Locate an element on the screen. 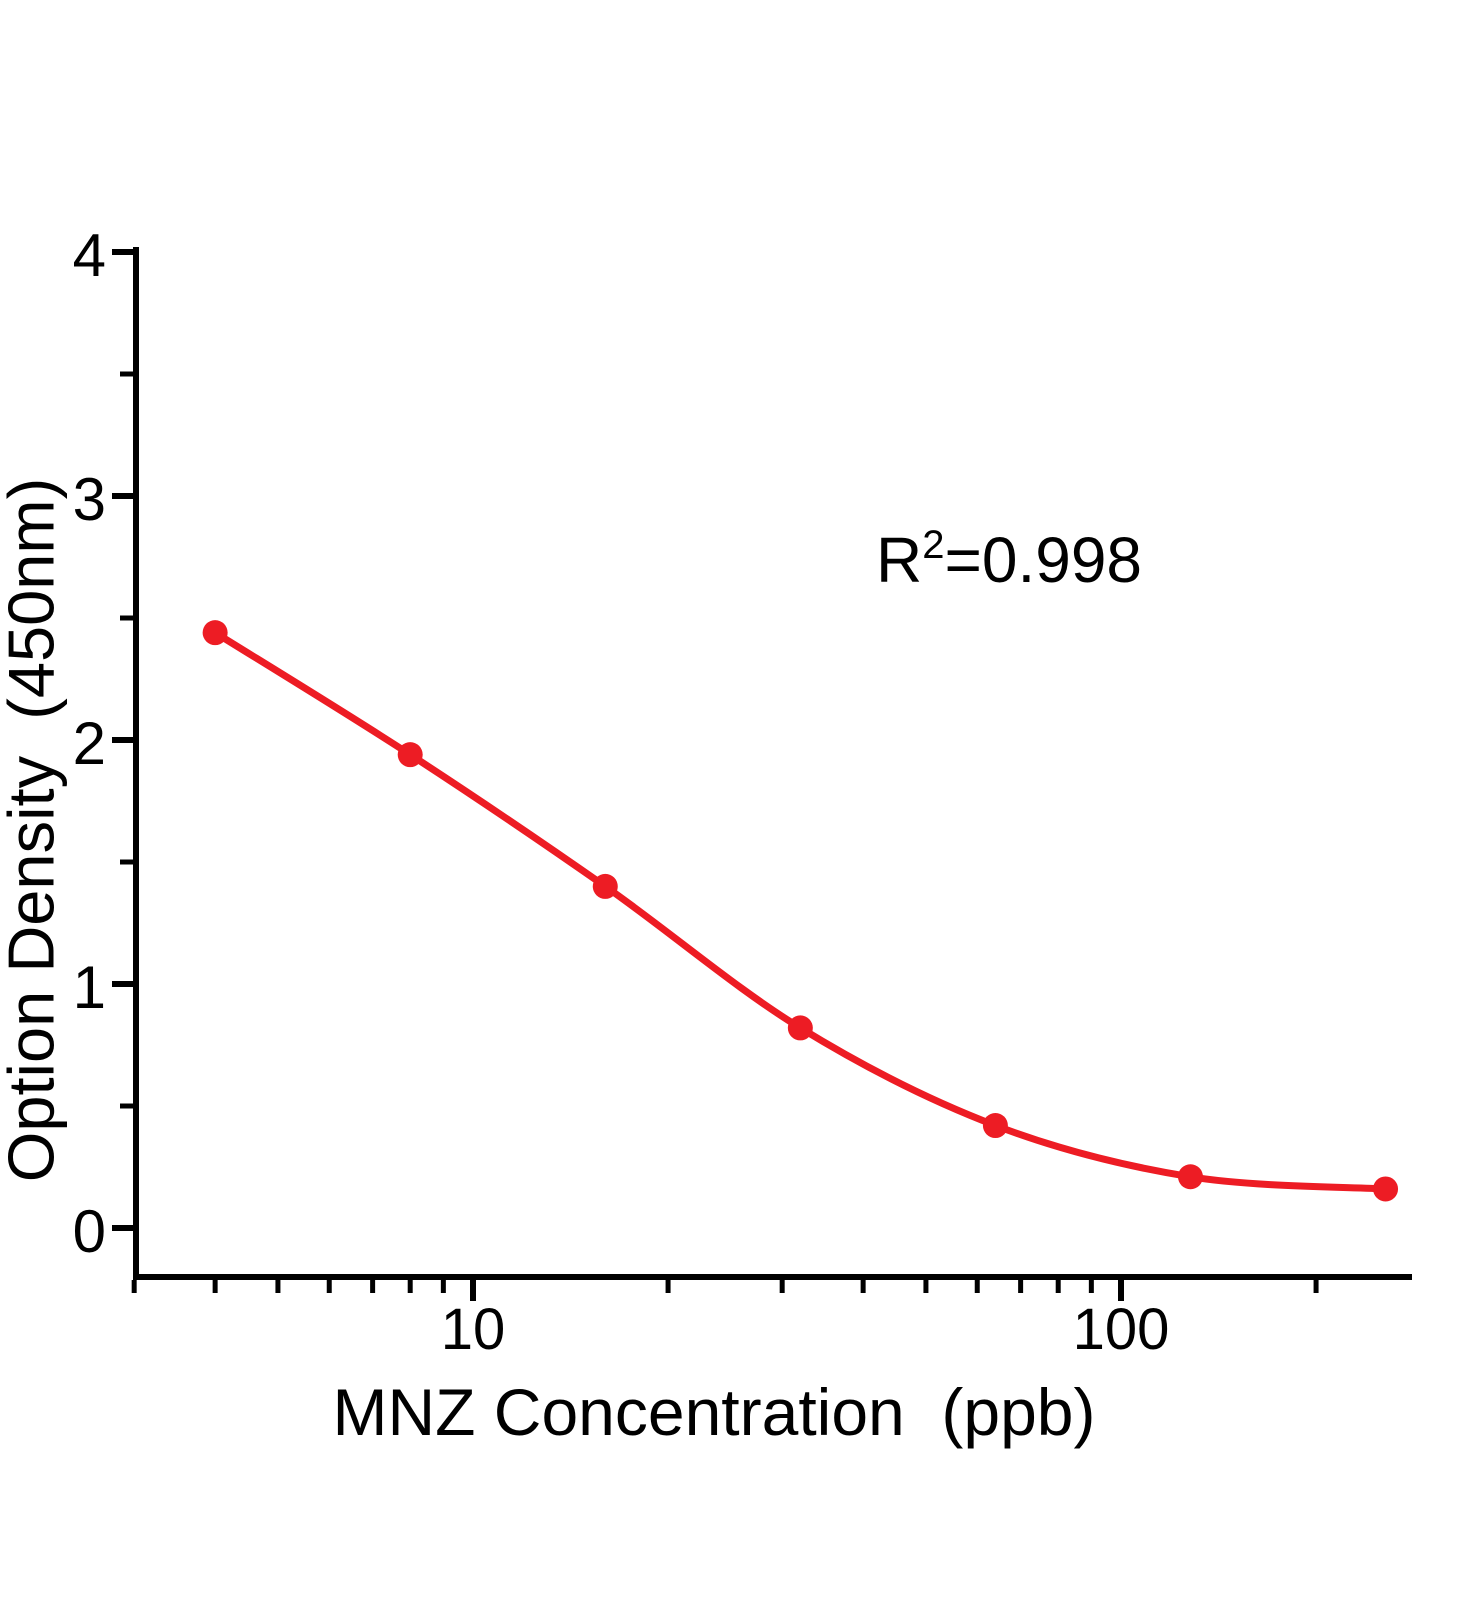  y-axis-title: Option Density (450nm) is located at coordinates (34, 830).